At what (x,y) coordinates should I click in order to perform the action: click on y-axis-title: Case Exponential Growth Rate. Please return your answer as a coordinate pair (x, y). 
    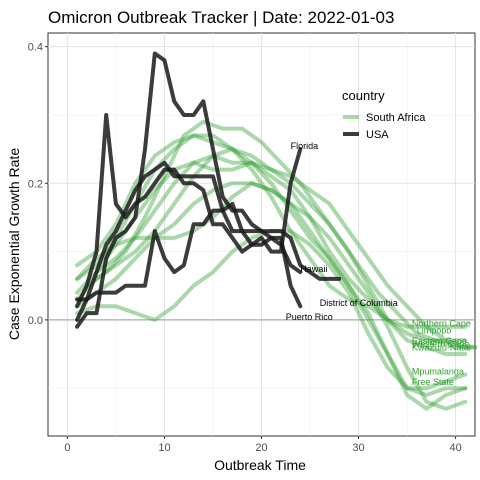
    Looking at the image, I should click on (14, 244).